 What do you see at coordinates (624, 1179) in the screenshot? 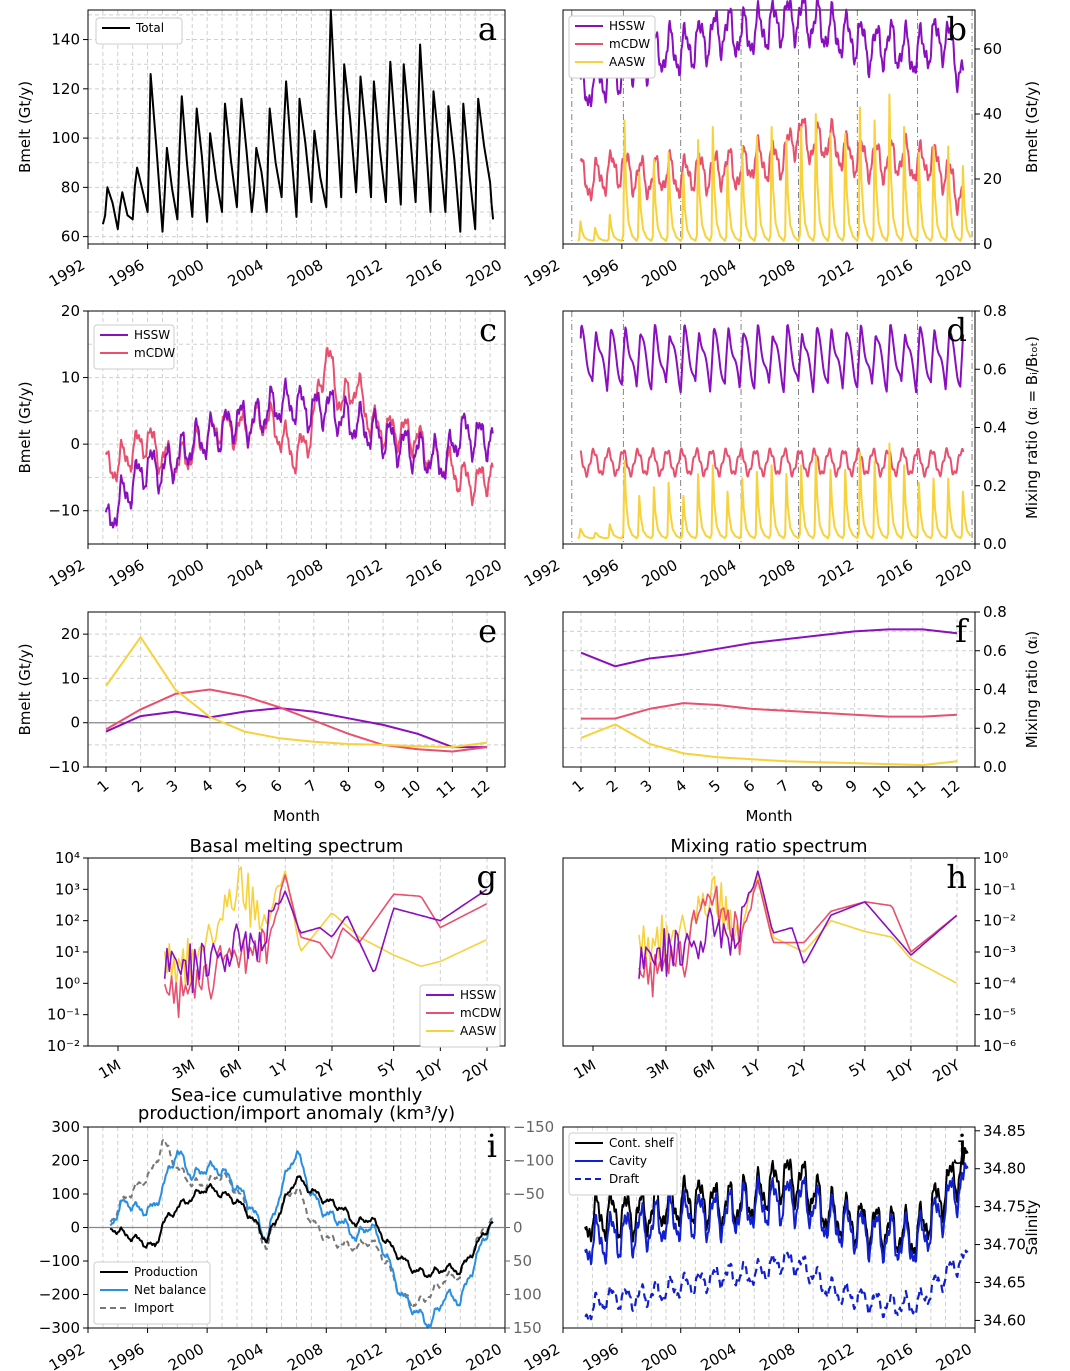
I see `legend-entry: Draft` at bounding box center [624, 1179].